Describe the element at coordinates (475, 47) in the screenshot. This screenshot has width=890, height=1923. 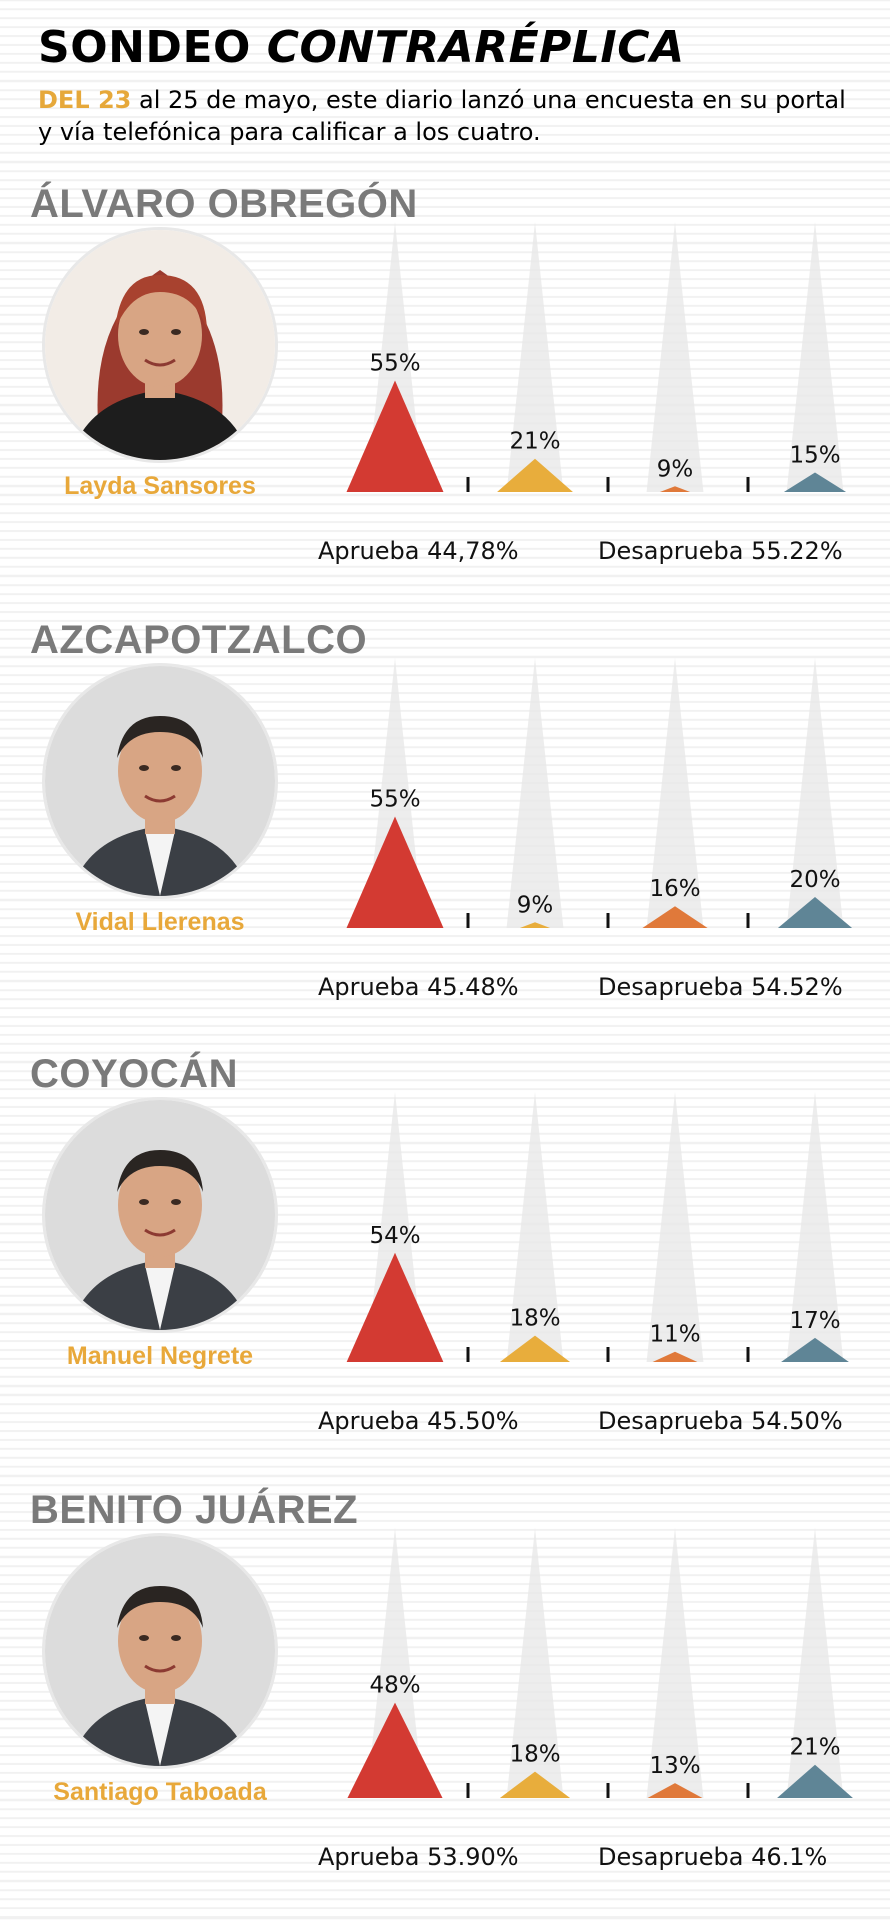
I see `title-italic: CONTRARÉPLICA` at that location.